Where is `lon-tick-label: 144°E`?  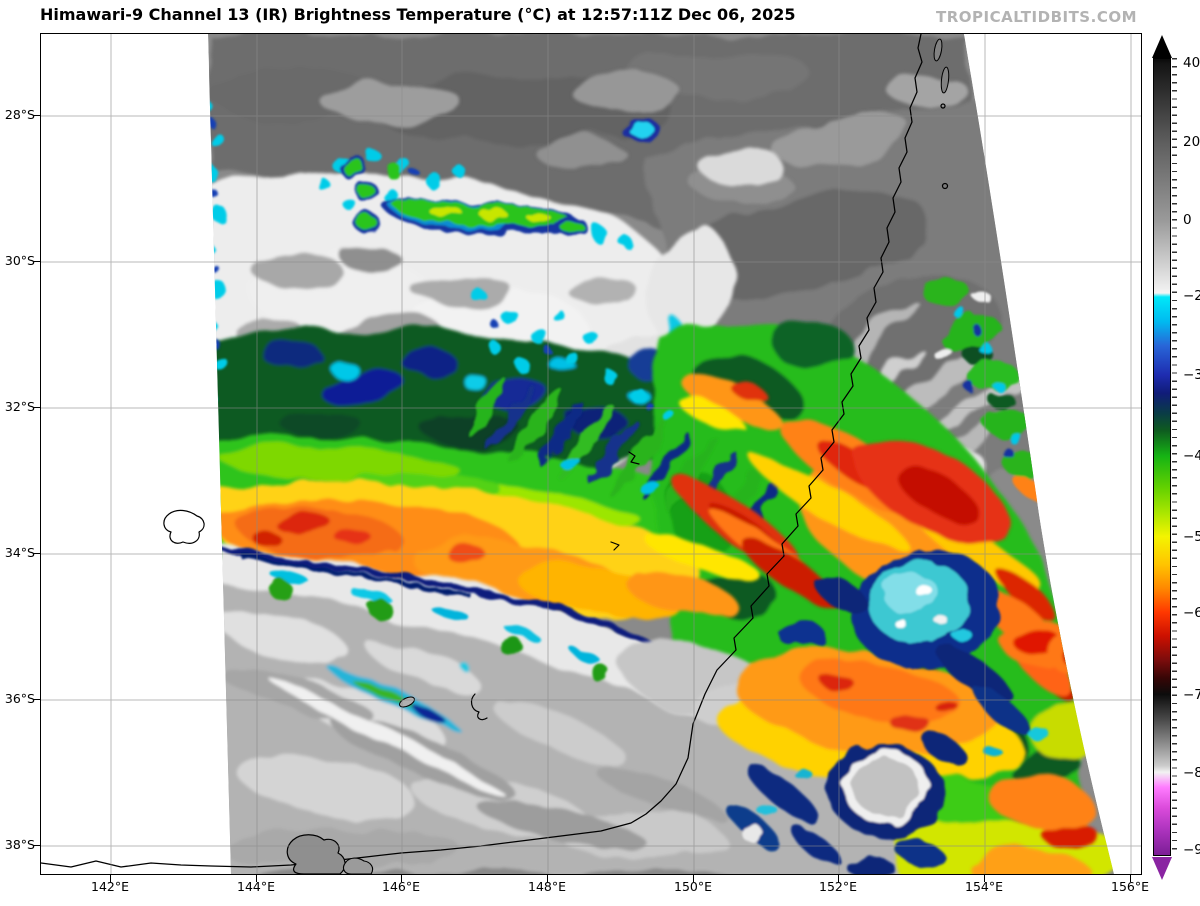 lon-tick-label: 144°E is located at coordinates (256, 886).